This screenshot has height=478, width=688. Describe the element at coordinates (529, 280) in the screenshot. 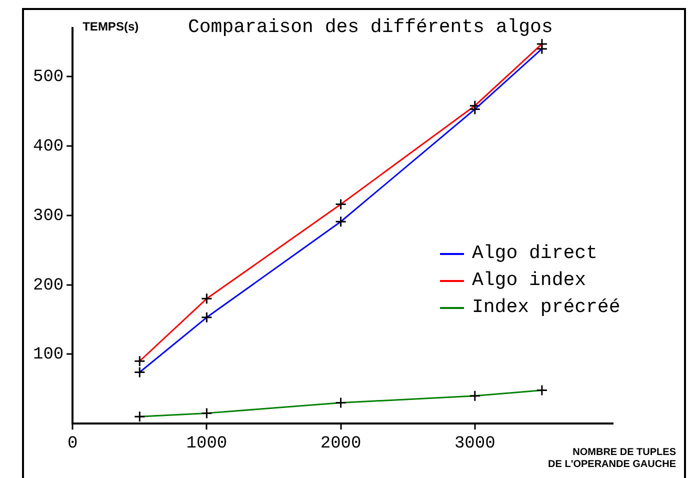

I see `legend-label: Algo index` at that location.